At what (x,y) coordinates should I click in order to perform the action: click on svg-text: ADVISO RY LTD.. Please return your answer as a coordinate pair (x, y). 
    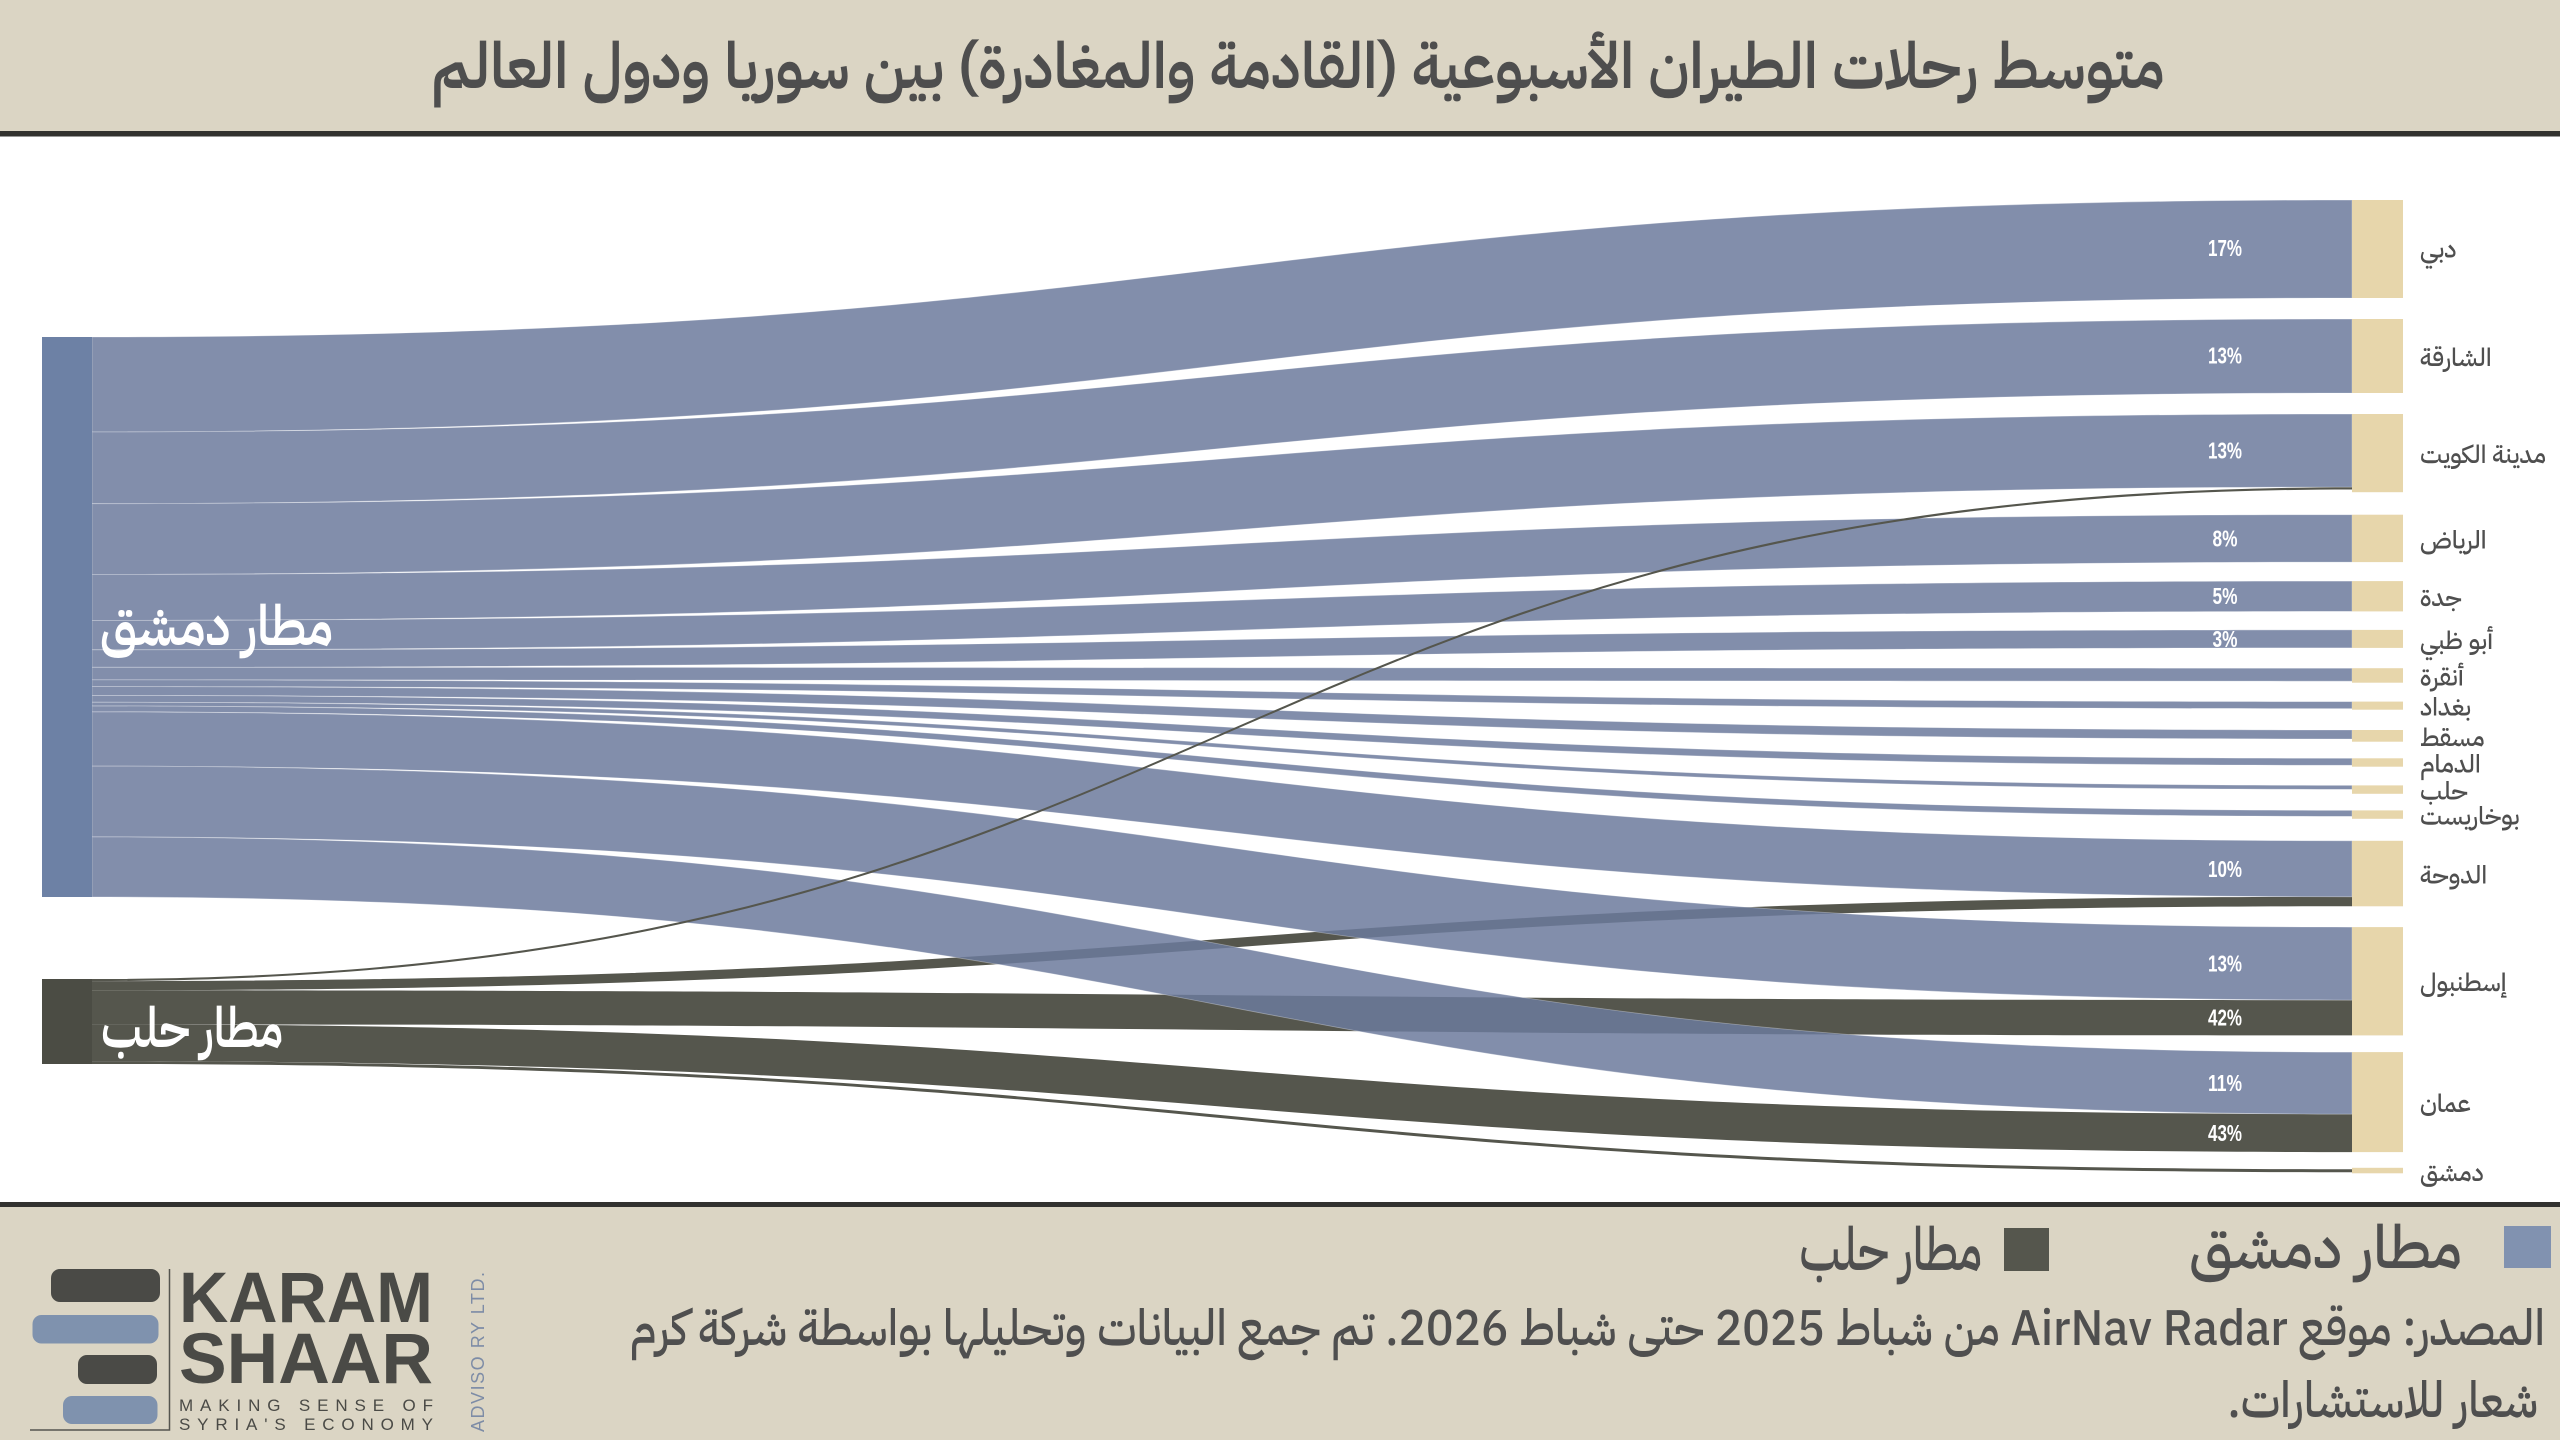
    Looking at the image, I should click on (478, 1352).